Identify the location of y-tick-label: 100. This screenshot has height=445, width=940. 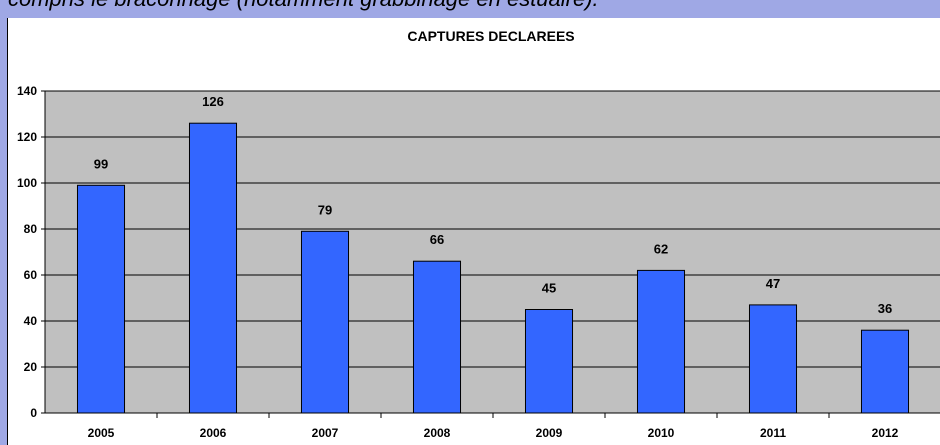
(27, 183).